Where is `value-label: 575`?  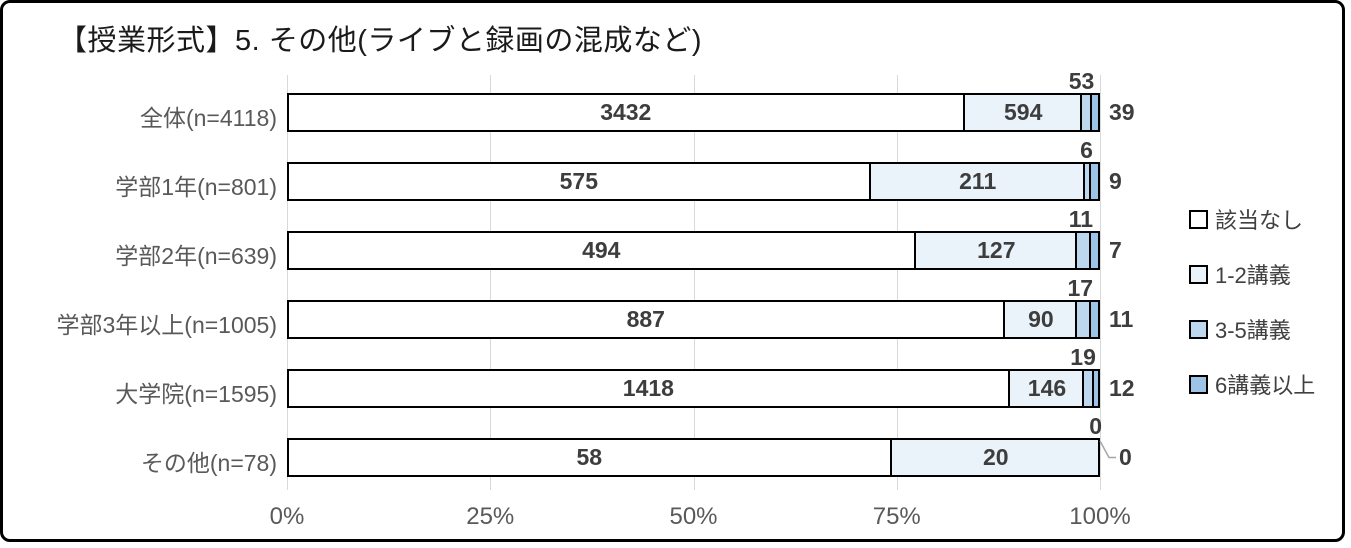
value-label: 575 is located at coordinates (578, 181).